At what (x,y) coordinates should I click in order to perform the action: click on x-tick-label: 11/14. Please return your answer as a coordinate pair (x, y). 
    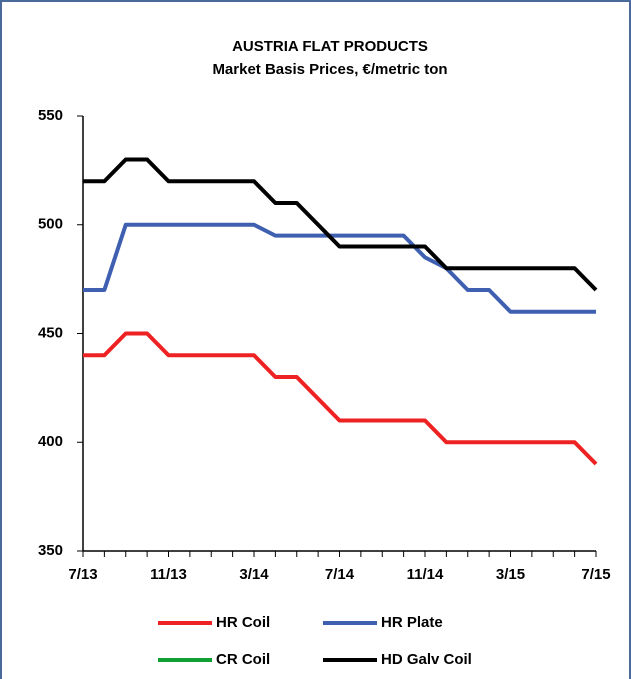
    Looking at the image, I should click on (425, 574).